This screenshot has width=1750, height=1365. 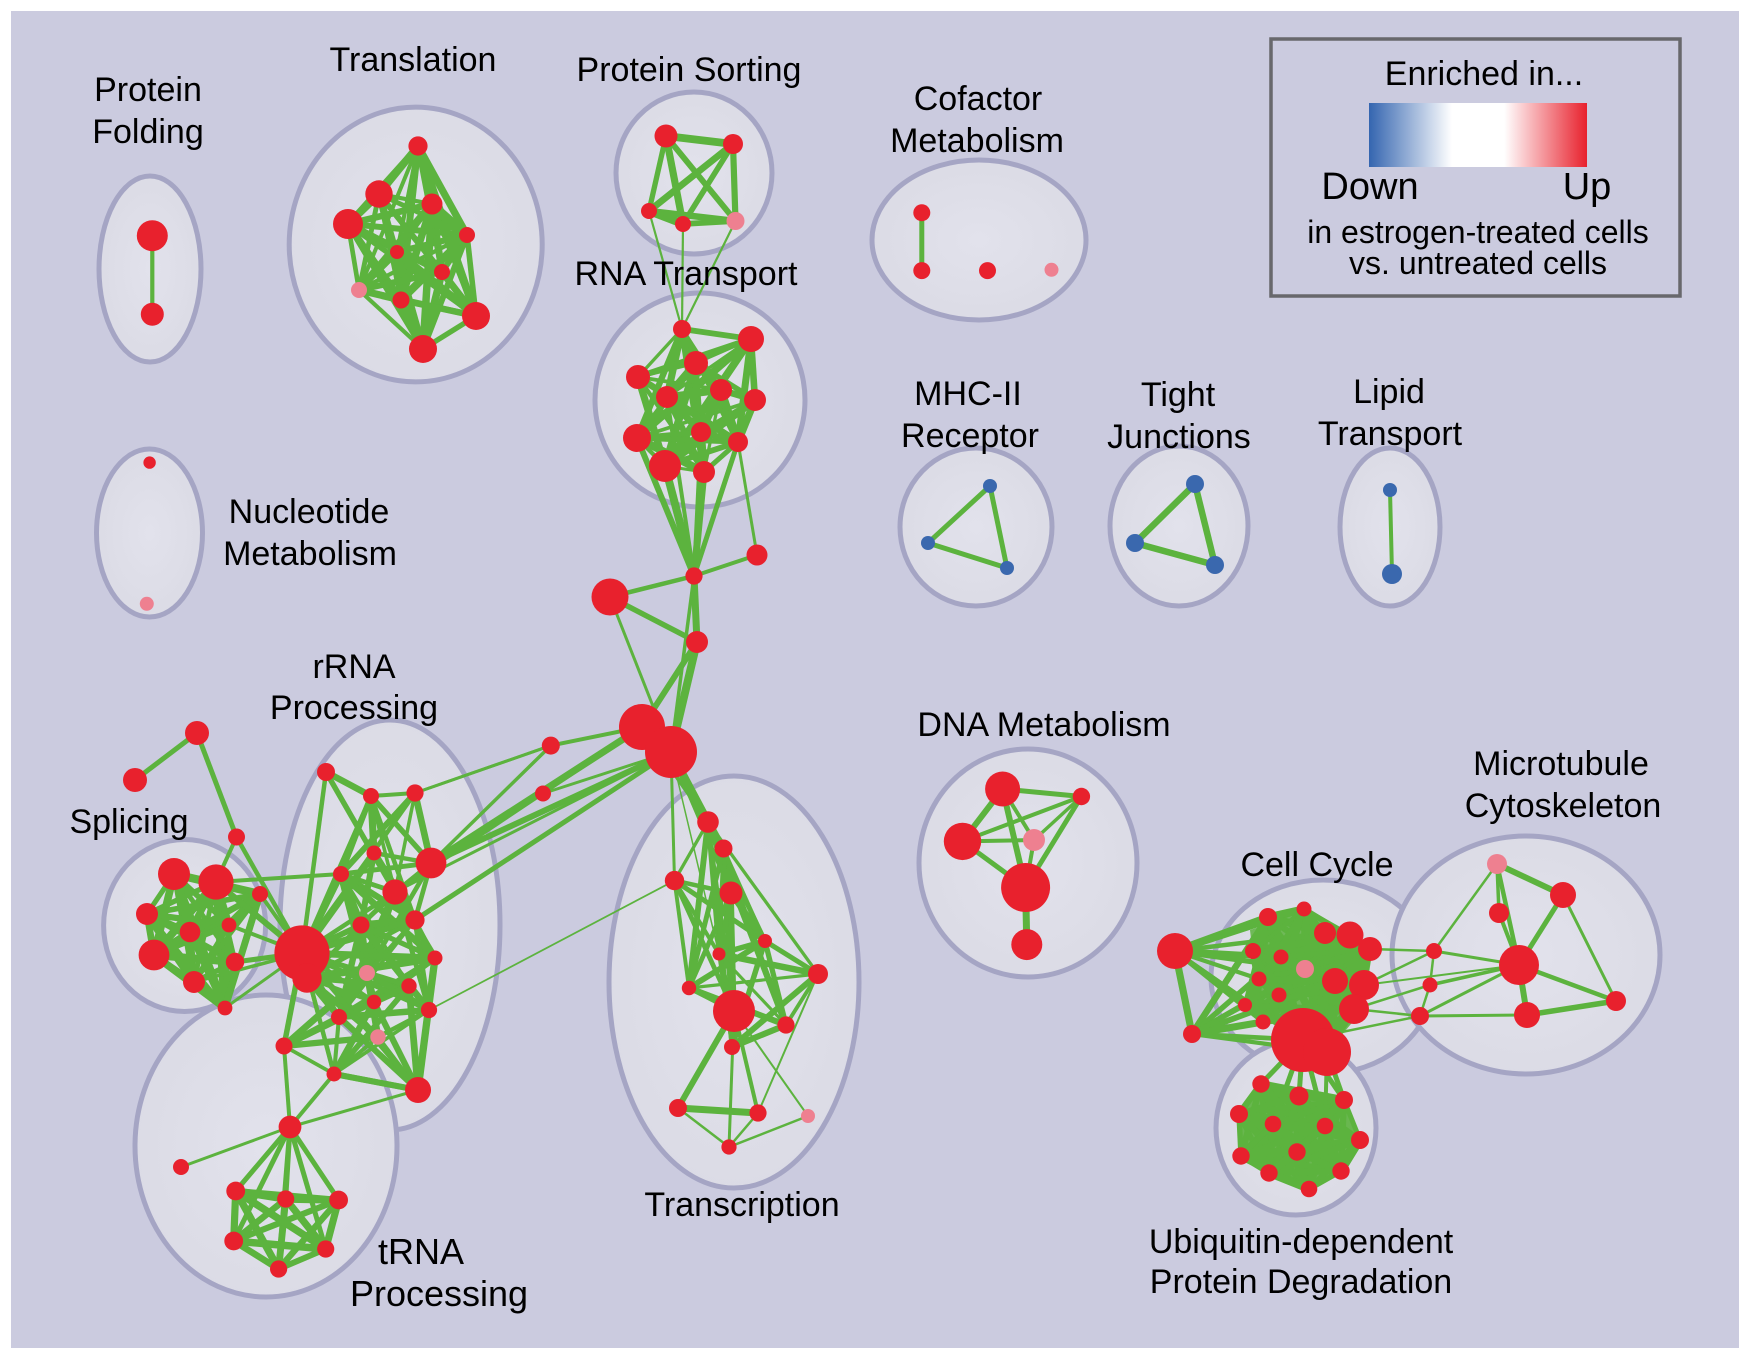 What do you see at coordinates (1389, 392) in the screenshot?
I see `svg-text: Lipid` at bounding box center [1389, 392].